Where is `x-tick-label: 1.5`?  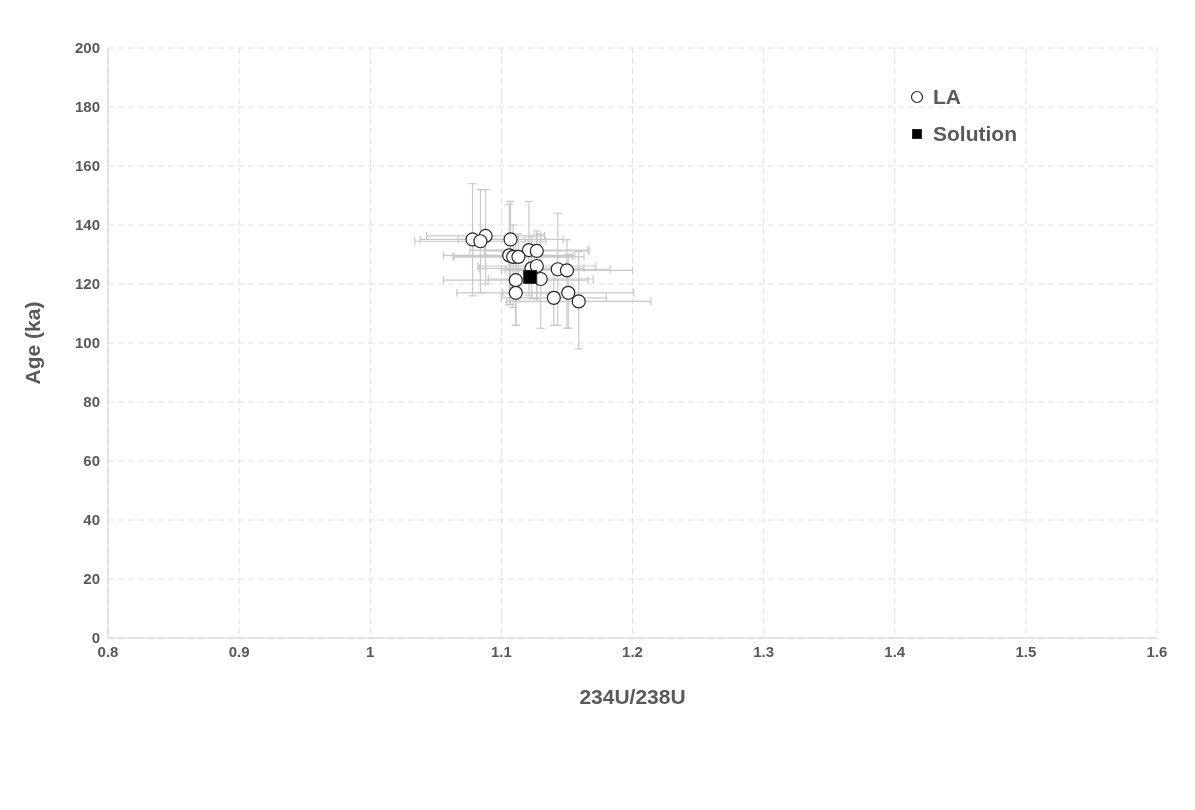
x-tick-label: 1.5 is located at coordinates (1026, 651).